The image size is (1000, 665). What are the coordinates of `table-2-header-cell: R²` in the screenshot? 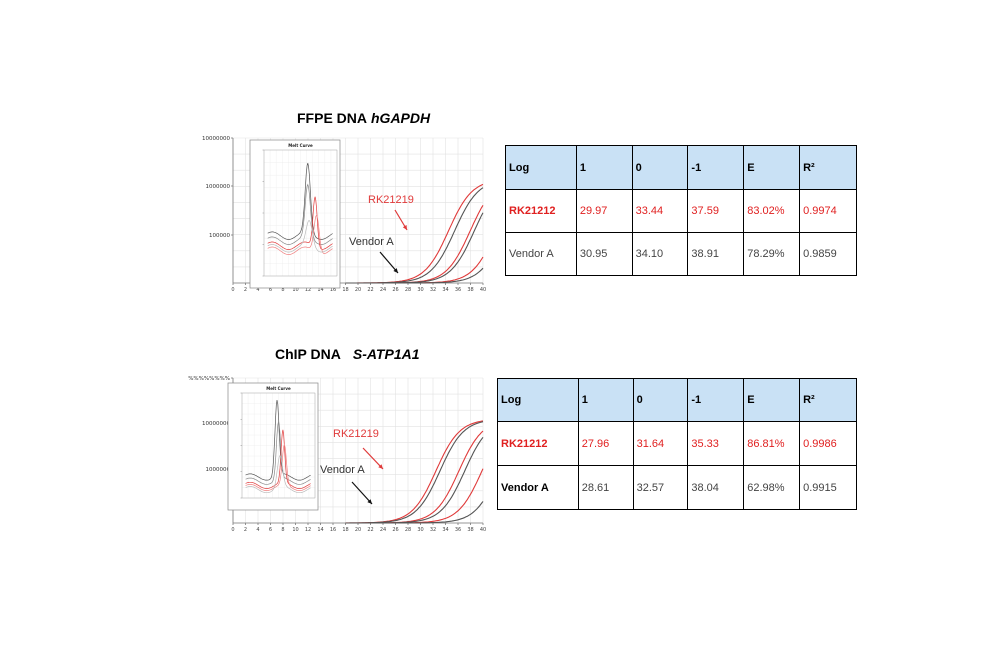 It's located at (828, 400).